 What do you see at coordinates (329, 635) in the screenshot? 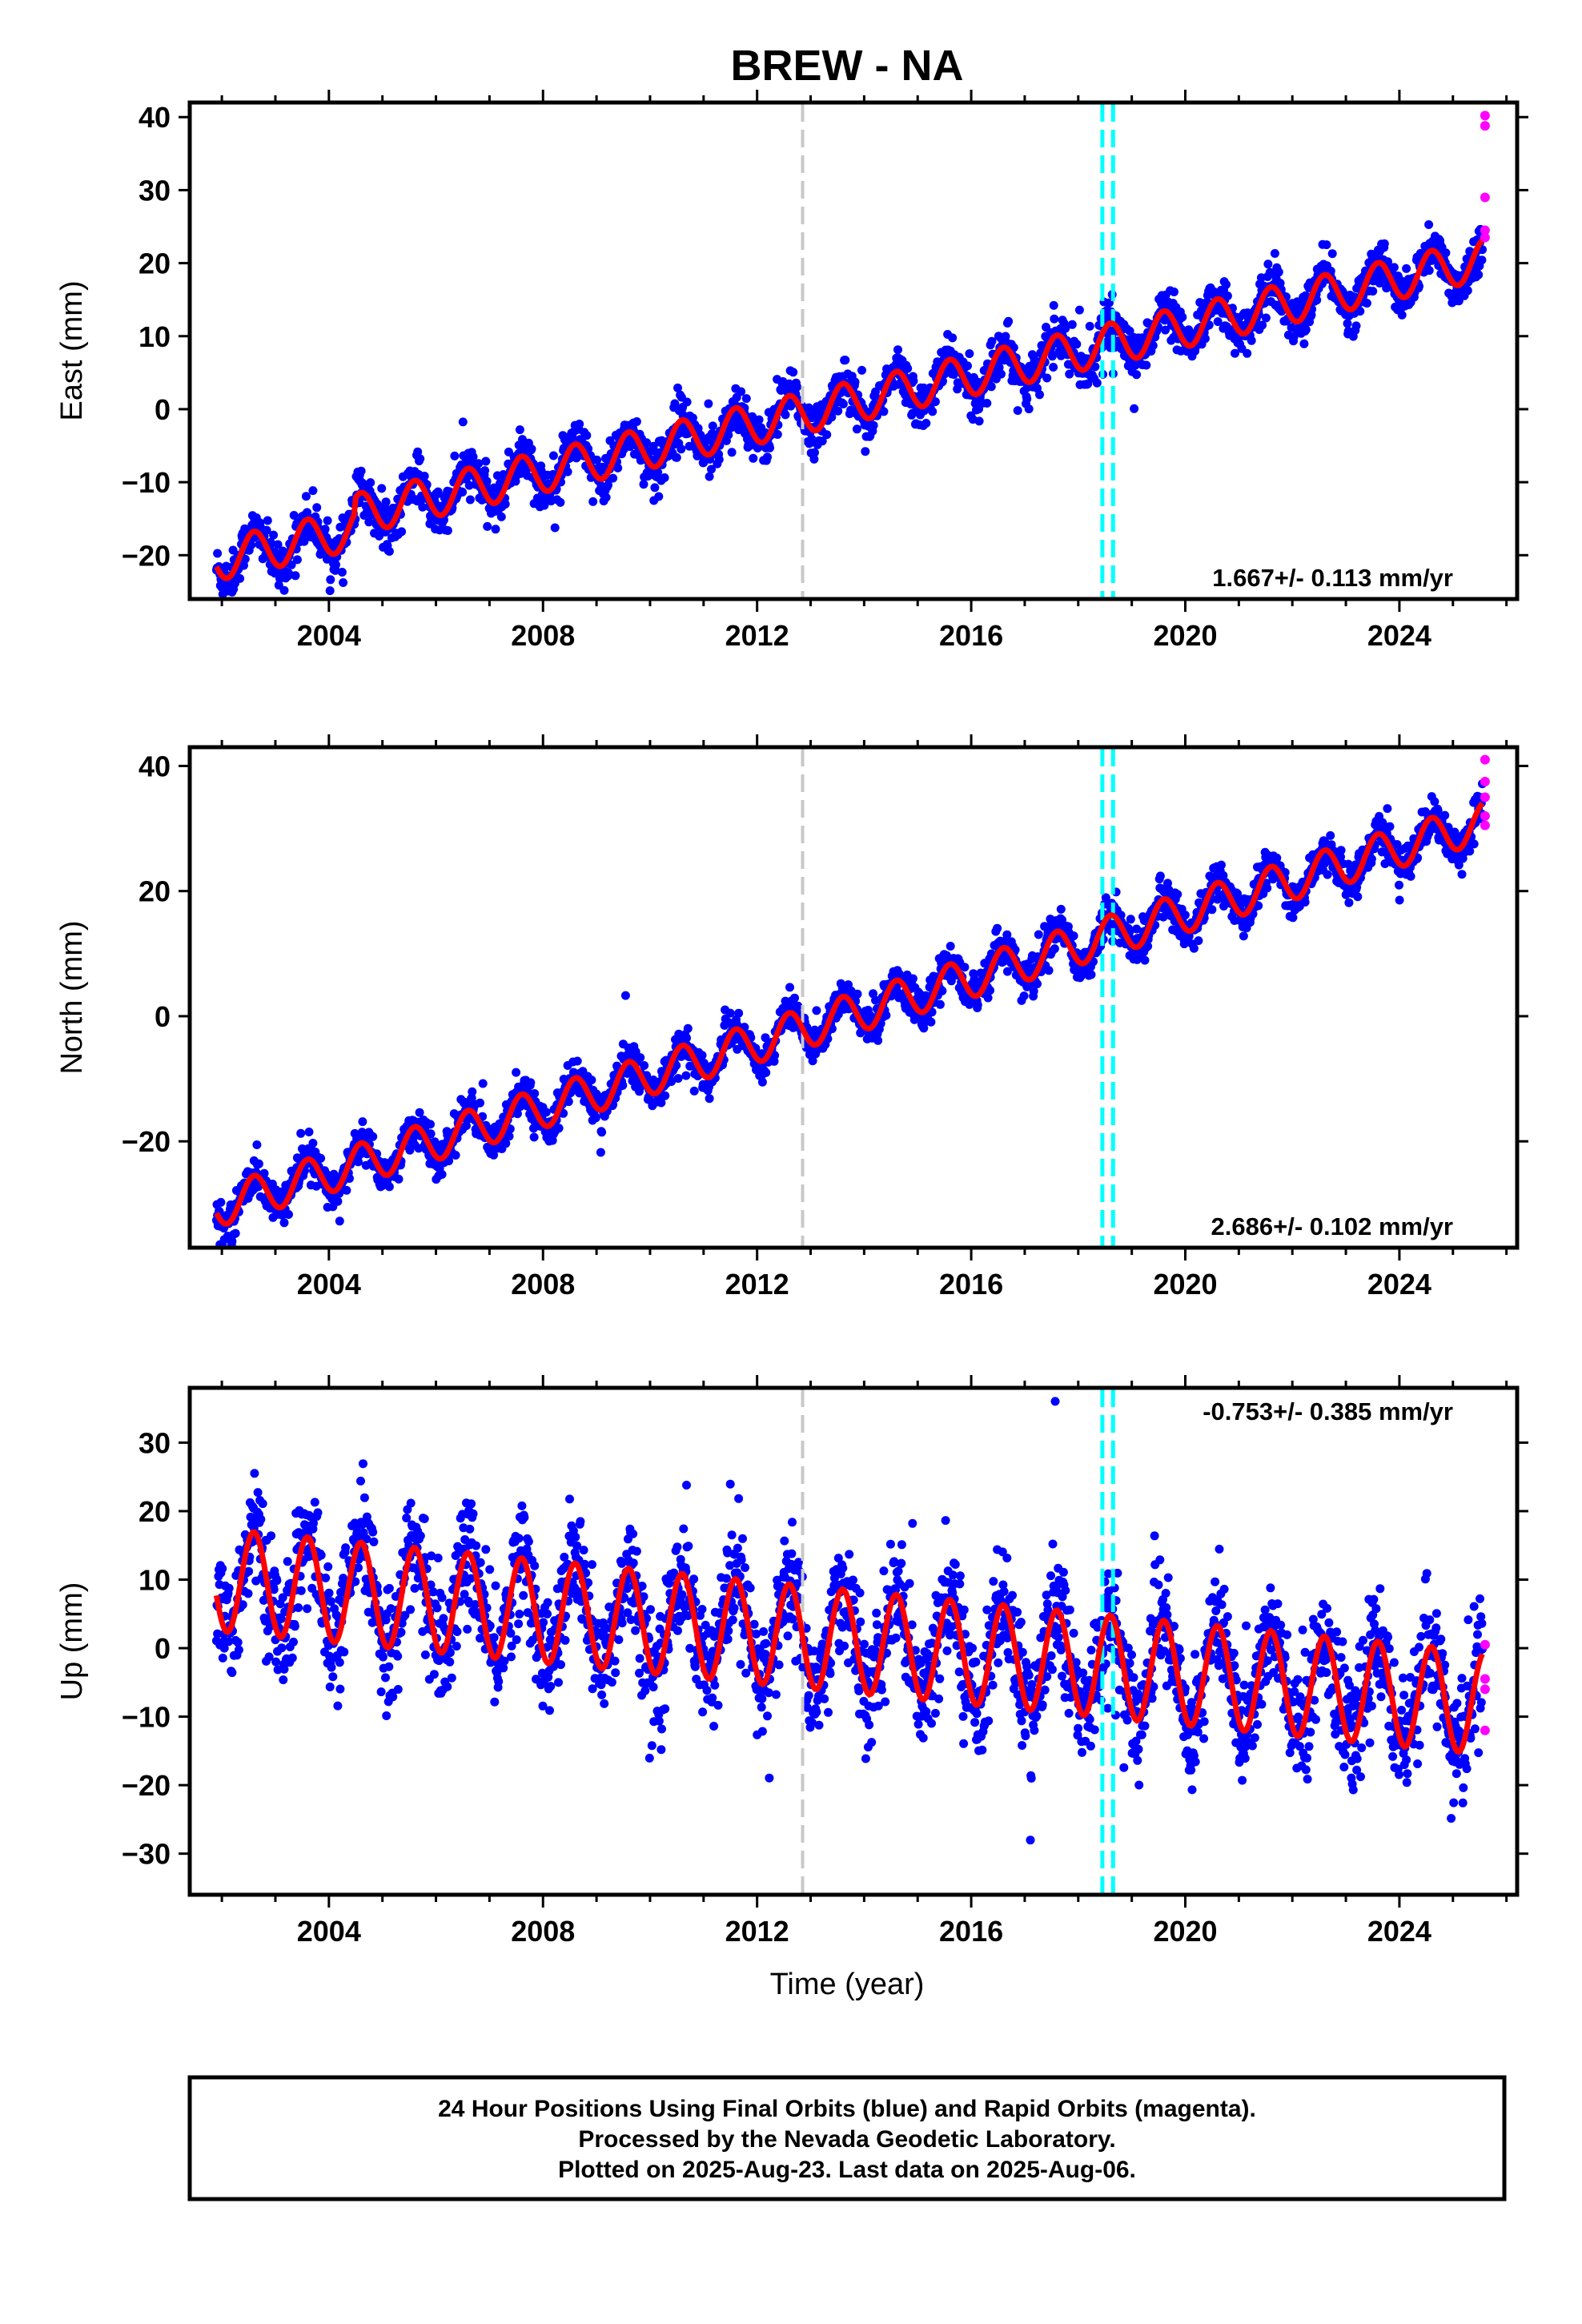
I see `x-tick-label: 2004` at bounding box center [329, 635].